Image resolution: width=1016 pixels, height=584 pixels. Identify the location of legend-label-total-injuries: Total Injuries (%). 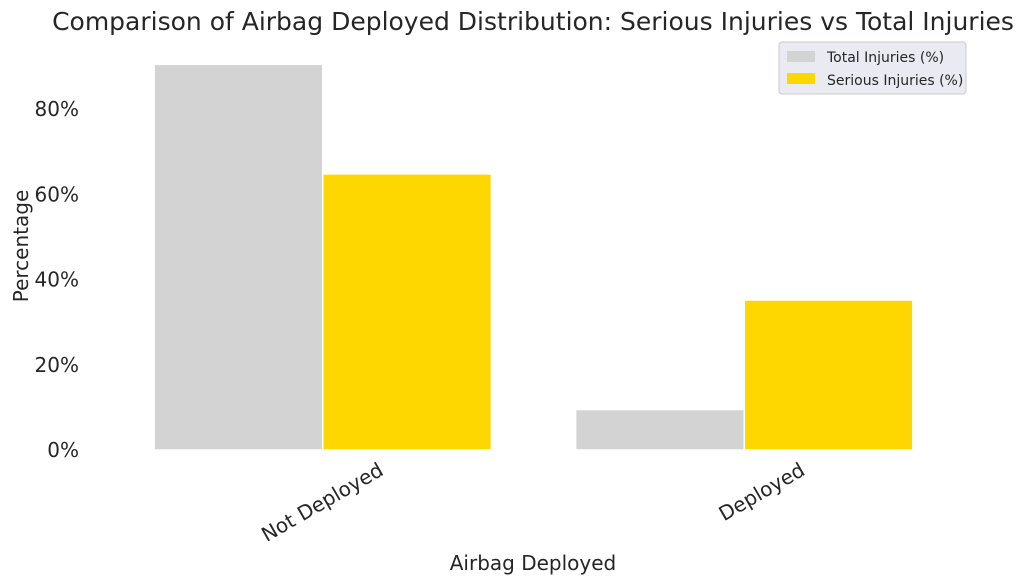
(885, 58).